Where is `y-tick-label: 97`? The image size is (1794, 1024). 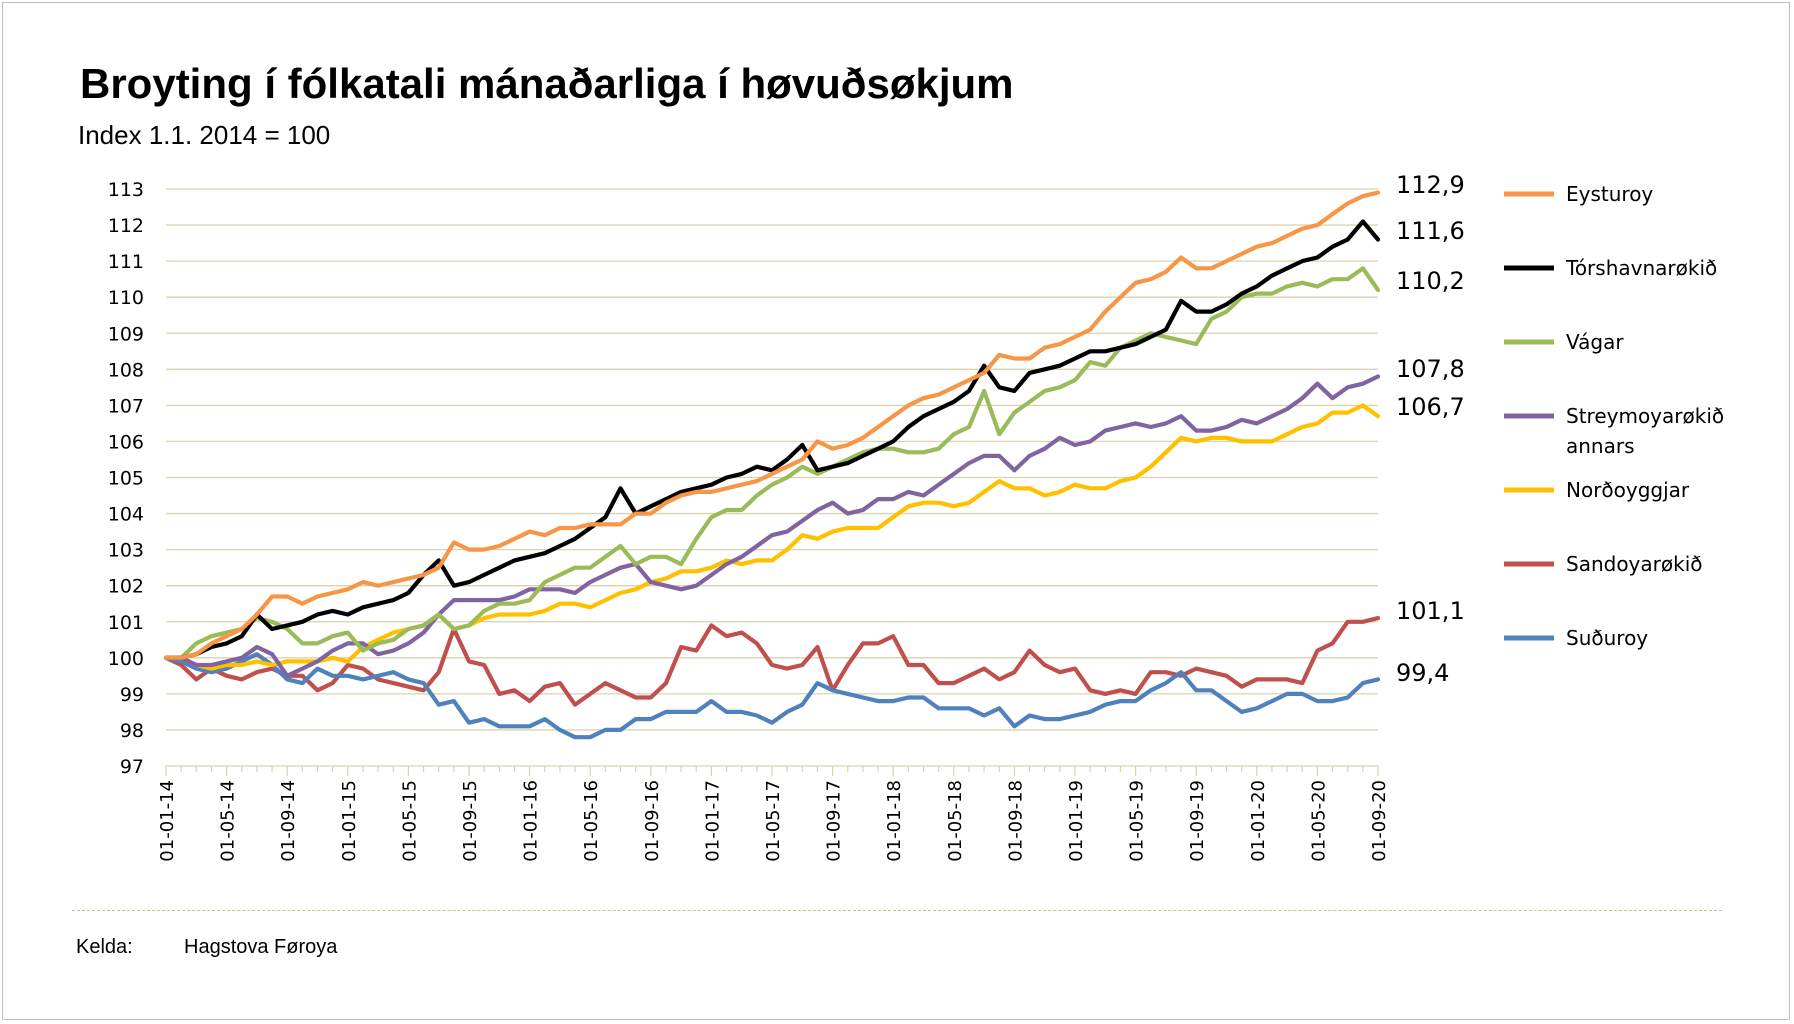 y-tick-label: 97 is located at coordinates (132, 767).